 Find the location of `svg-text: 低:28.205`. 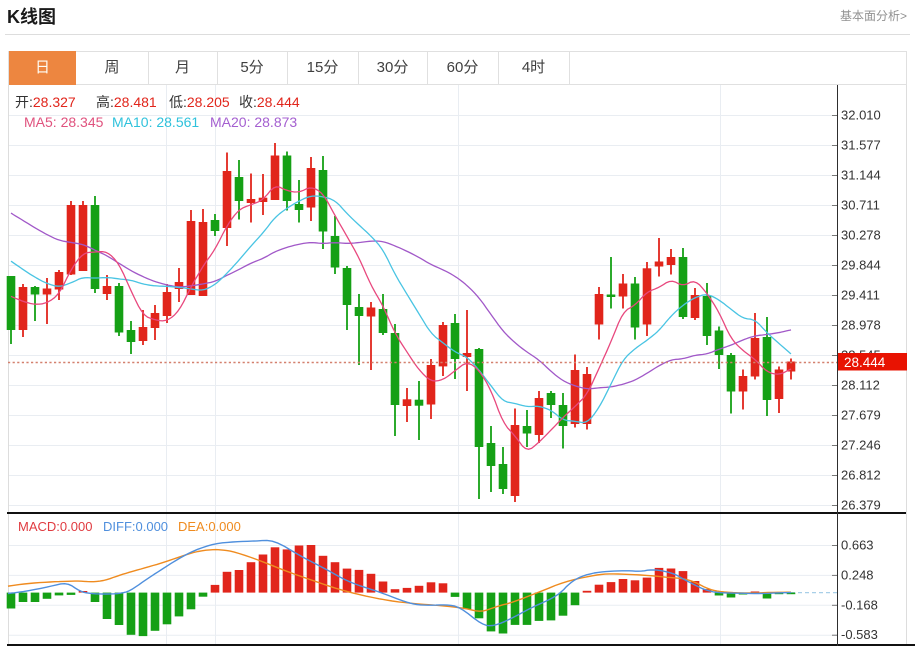

svg-text: 低:28.205 is located at coordinates (199, 102).